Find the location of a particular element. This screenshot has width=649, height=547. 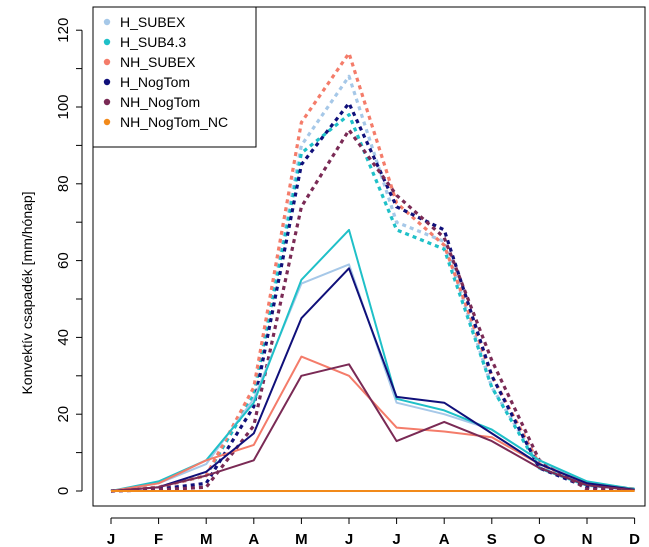

y-tick-label: 60 is located at coordinates (63, 260).